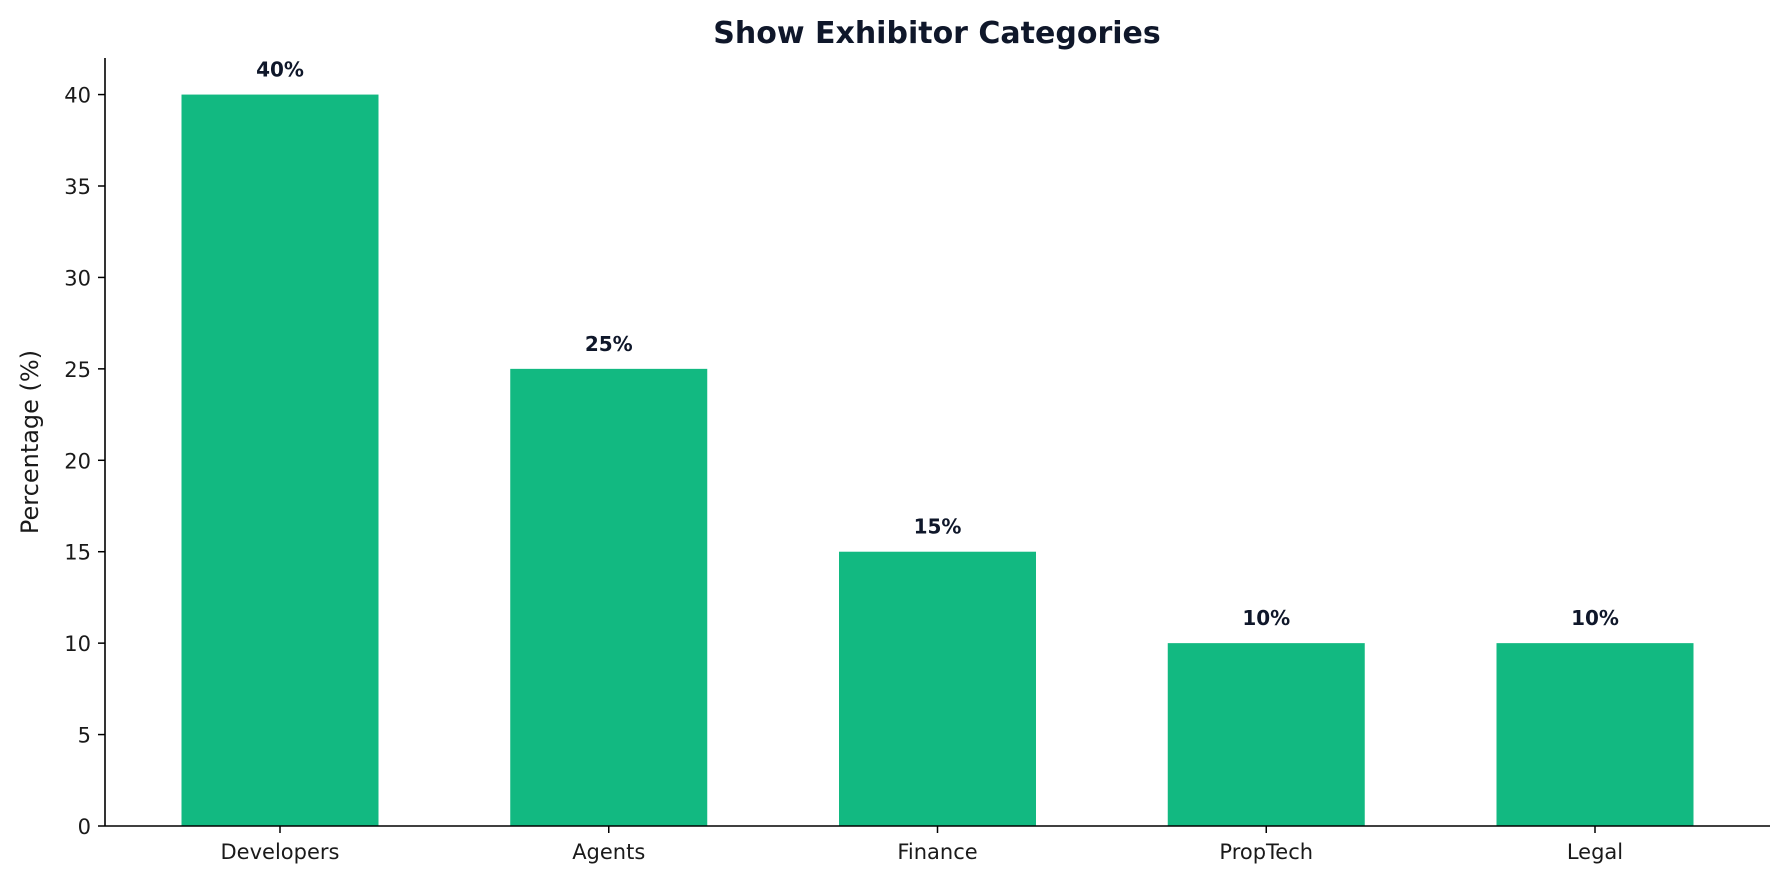  What do you see at coordinates (1595, 618) in the screenshot?
I see `data-label-legal: 10%` at bounding box center [1595, 618].